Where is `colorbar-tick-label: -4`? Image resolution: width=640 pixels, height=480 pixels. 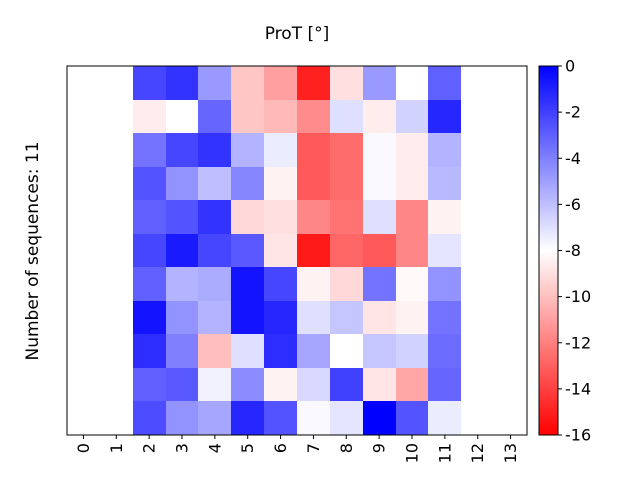 colorbar-tick-label: -4 is located at coordinates (573, 158).